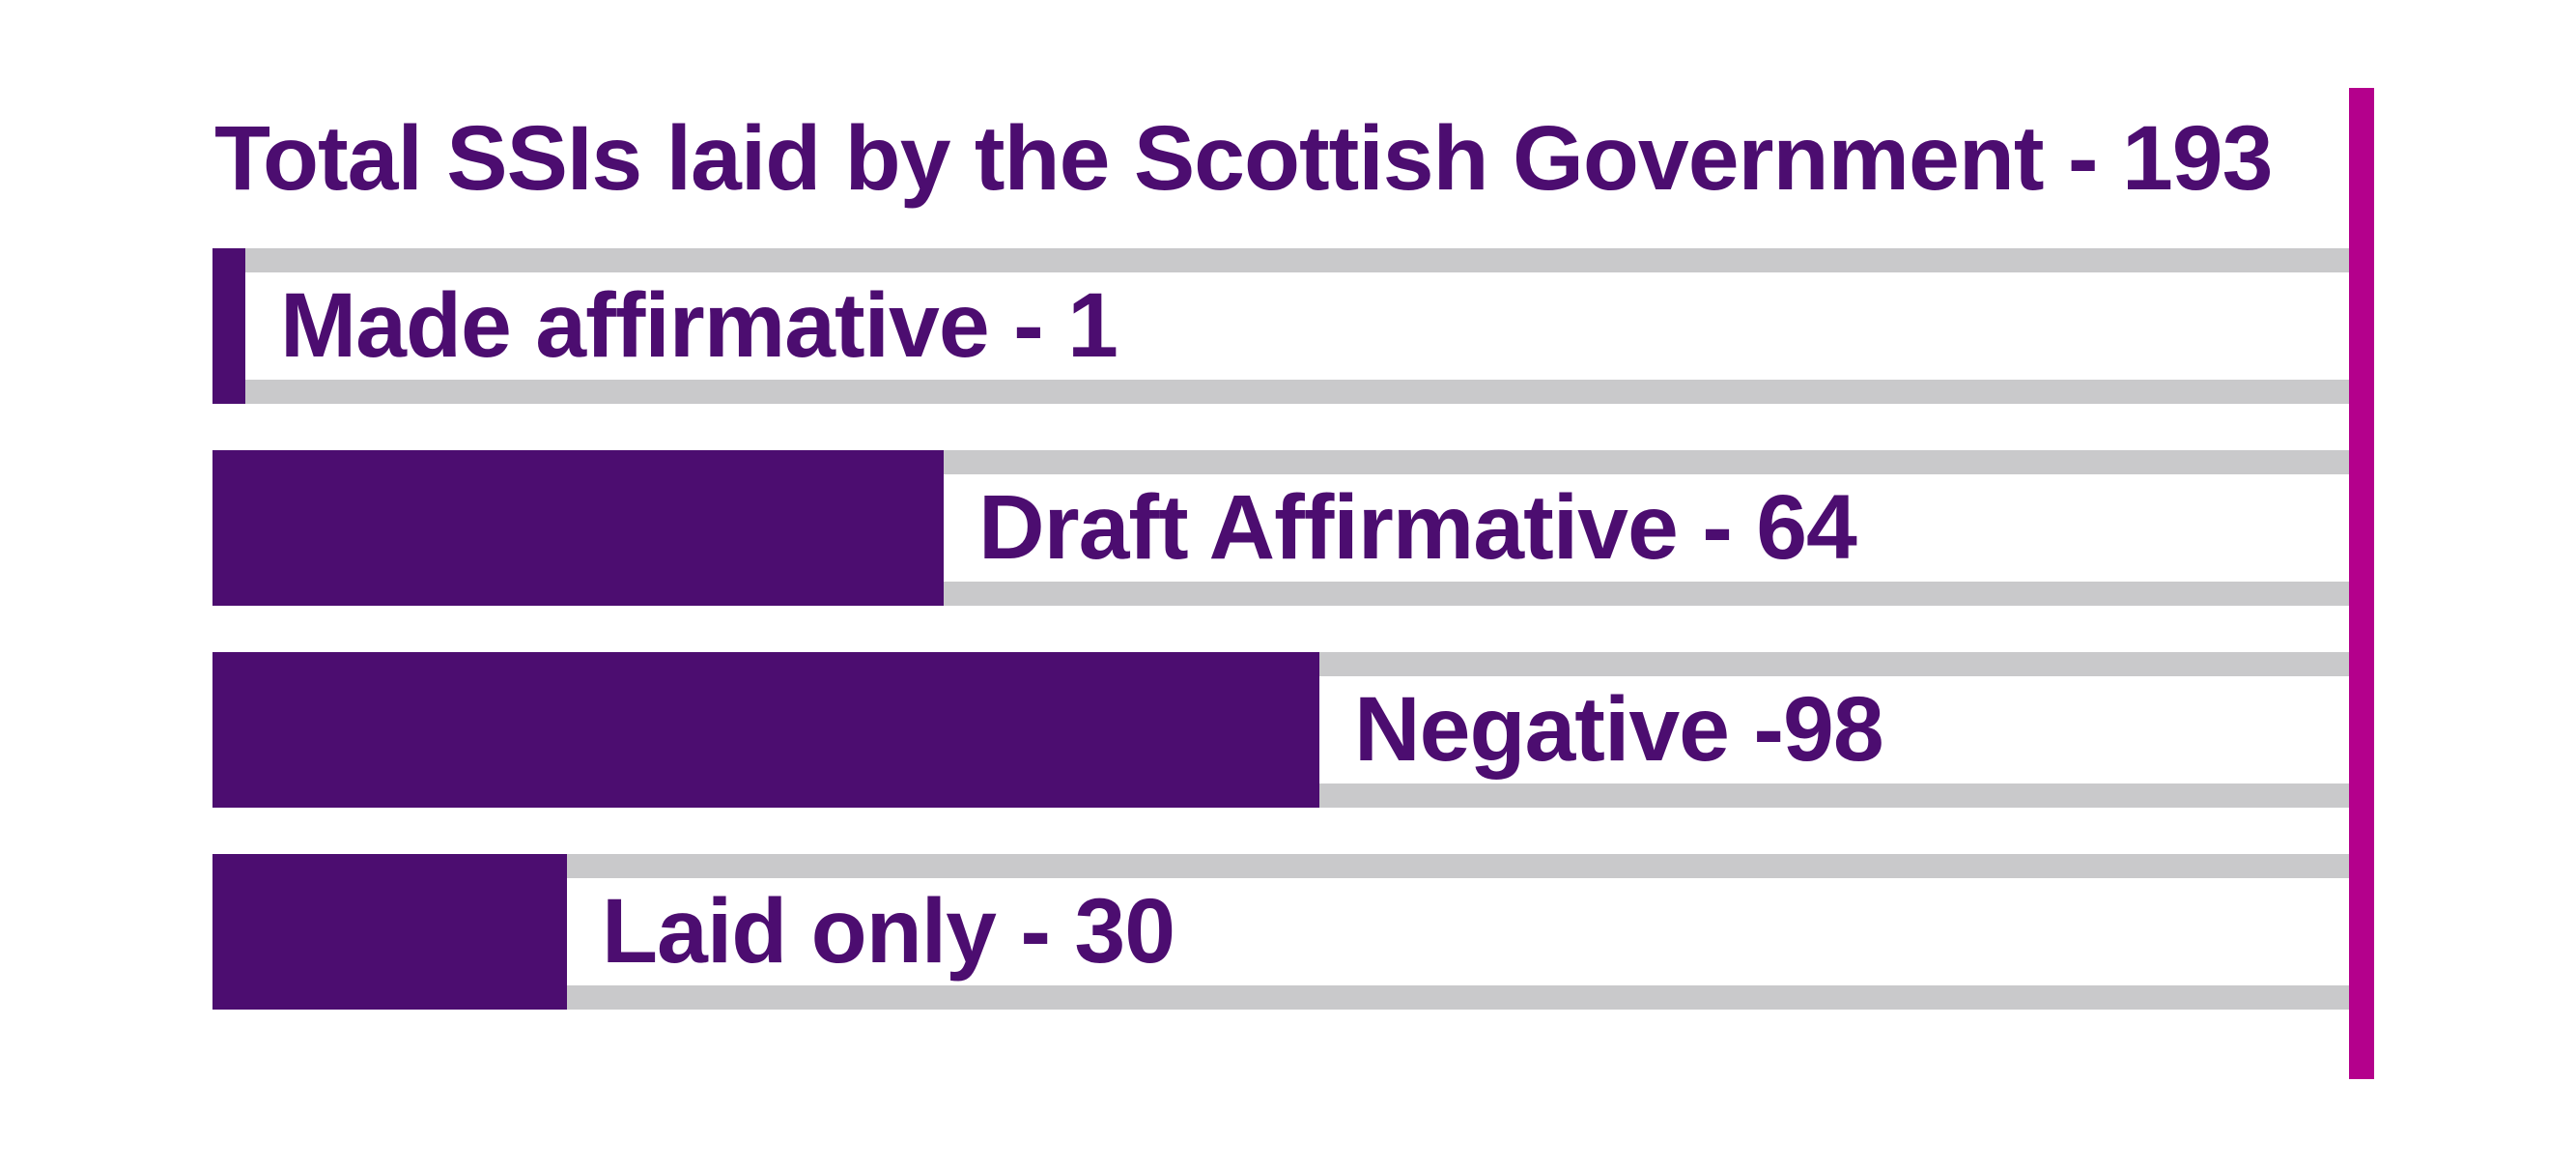 The image size is (2576, 1168). I want to click on bar-label: Negative -98, so click(1619, 729).